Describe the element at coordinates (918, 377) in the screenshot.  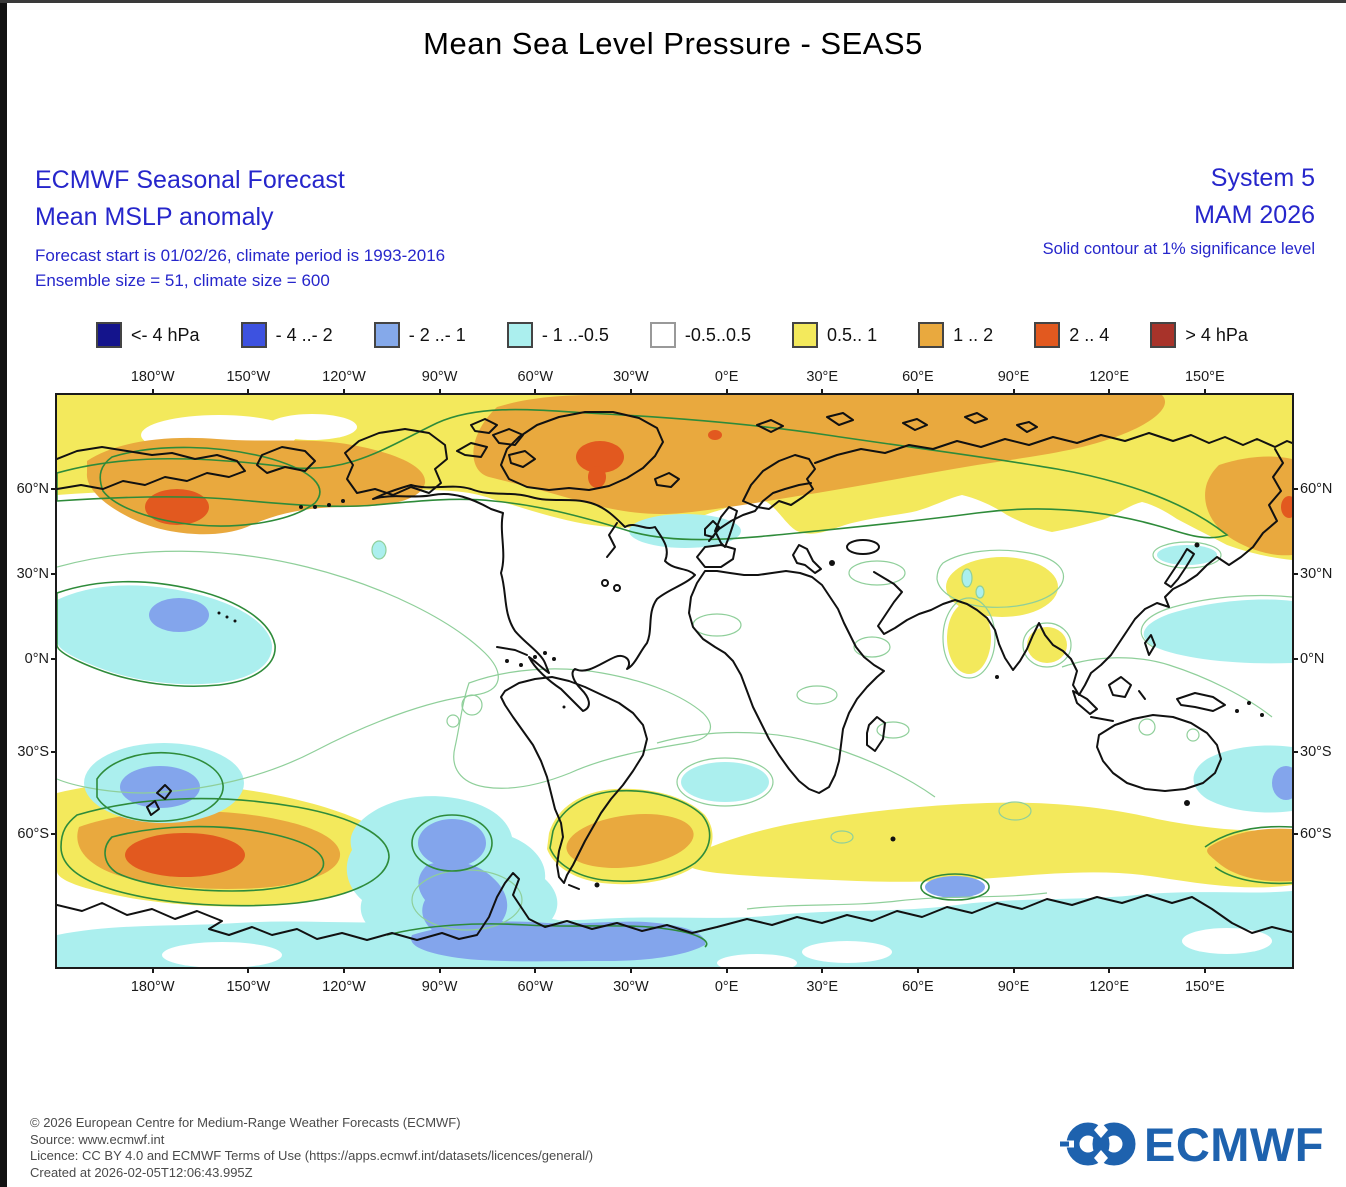
I see `lon-tick-label-top: 60°E` at that location.